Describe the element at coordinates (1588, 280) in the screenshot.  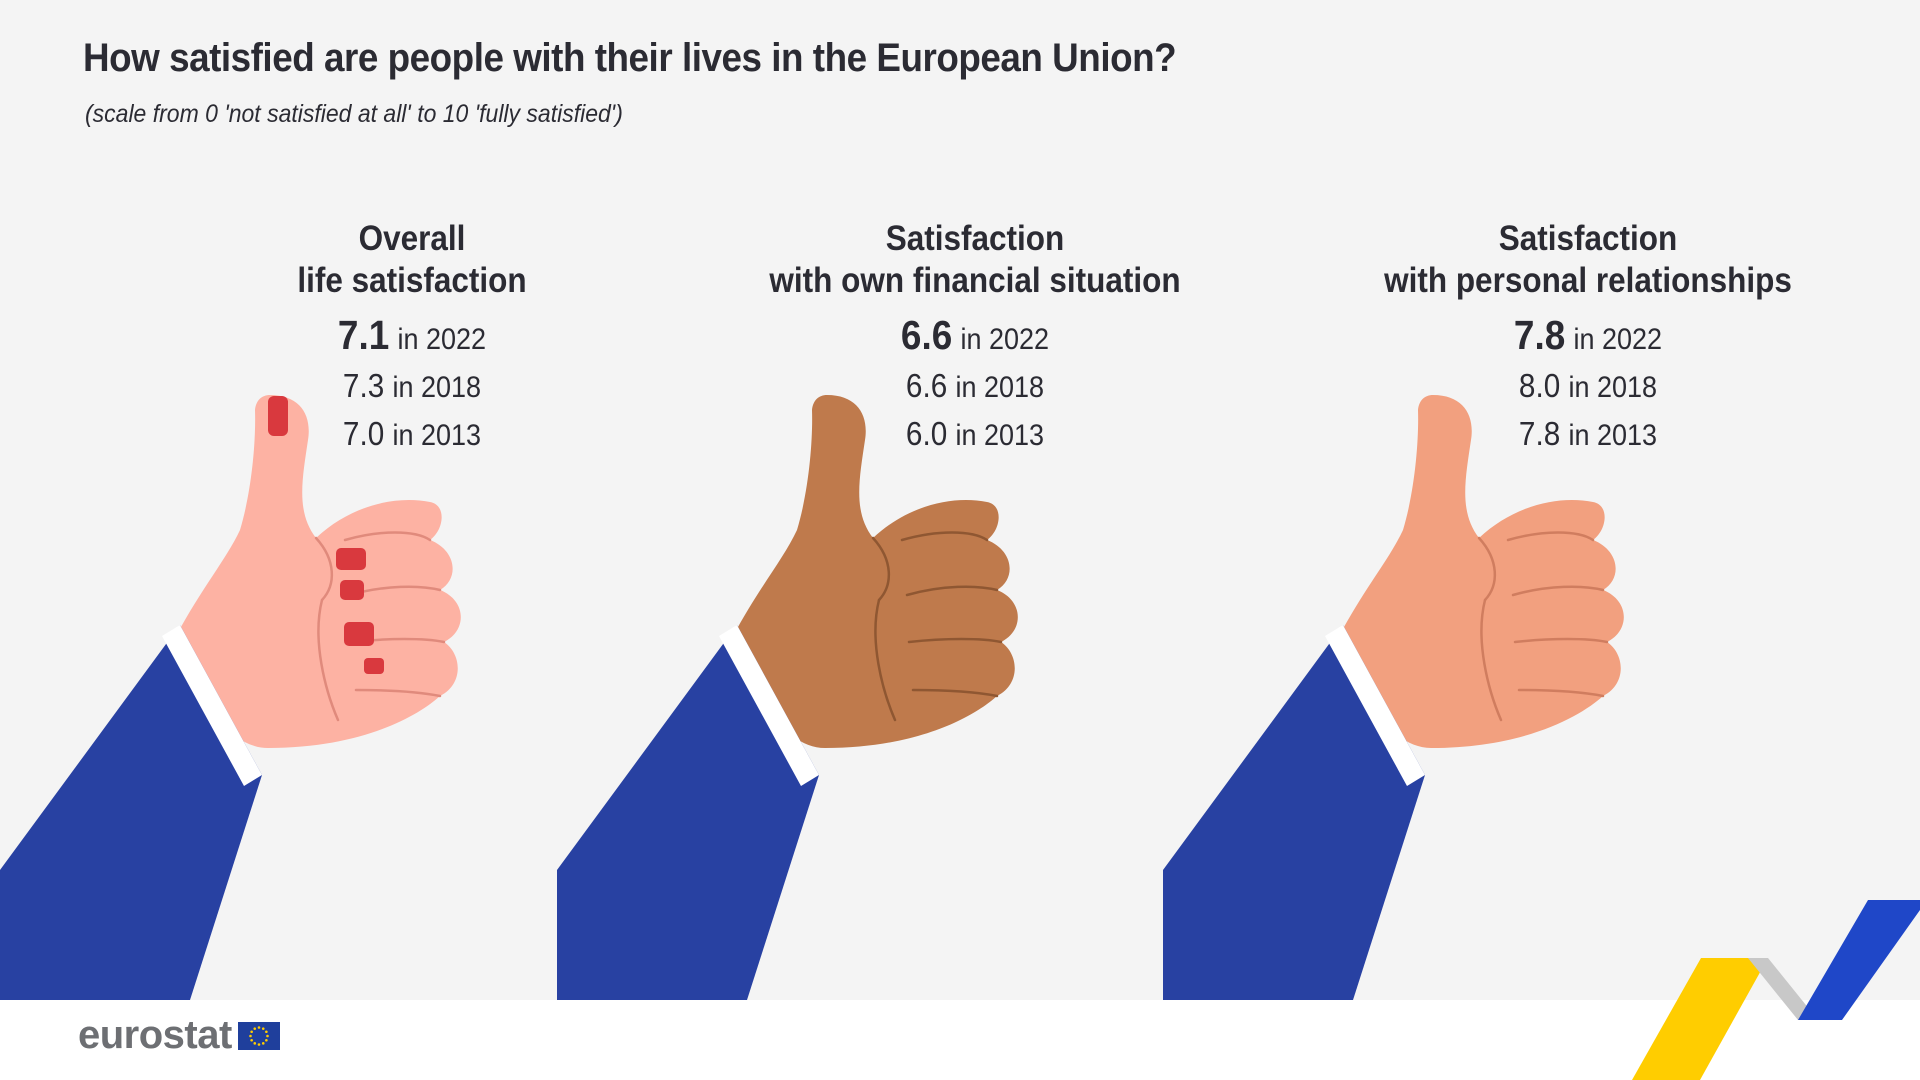
I see `indicator-title-line: with personal relationships` at that location.